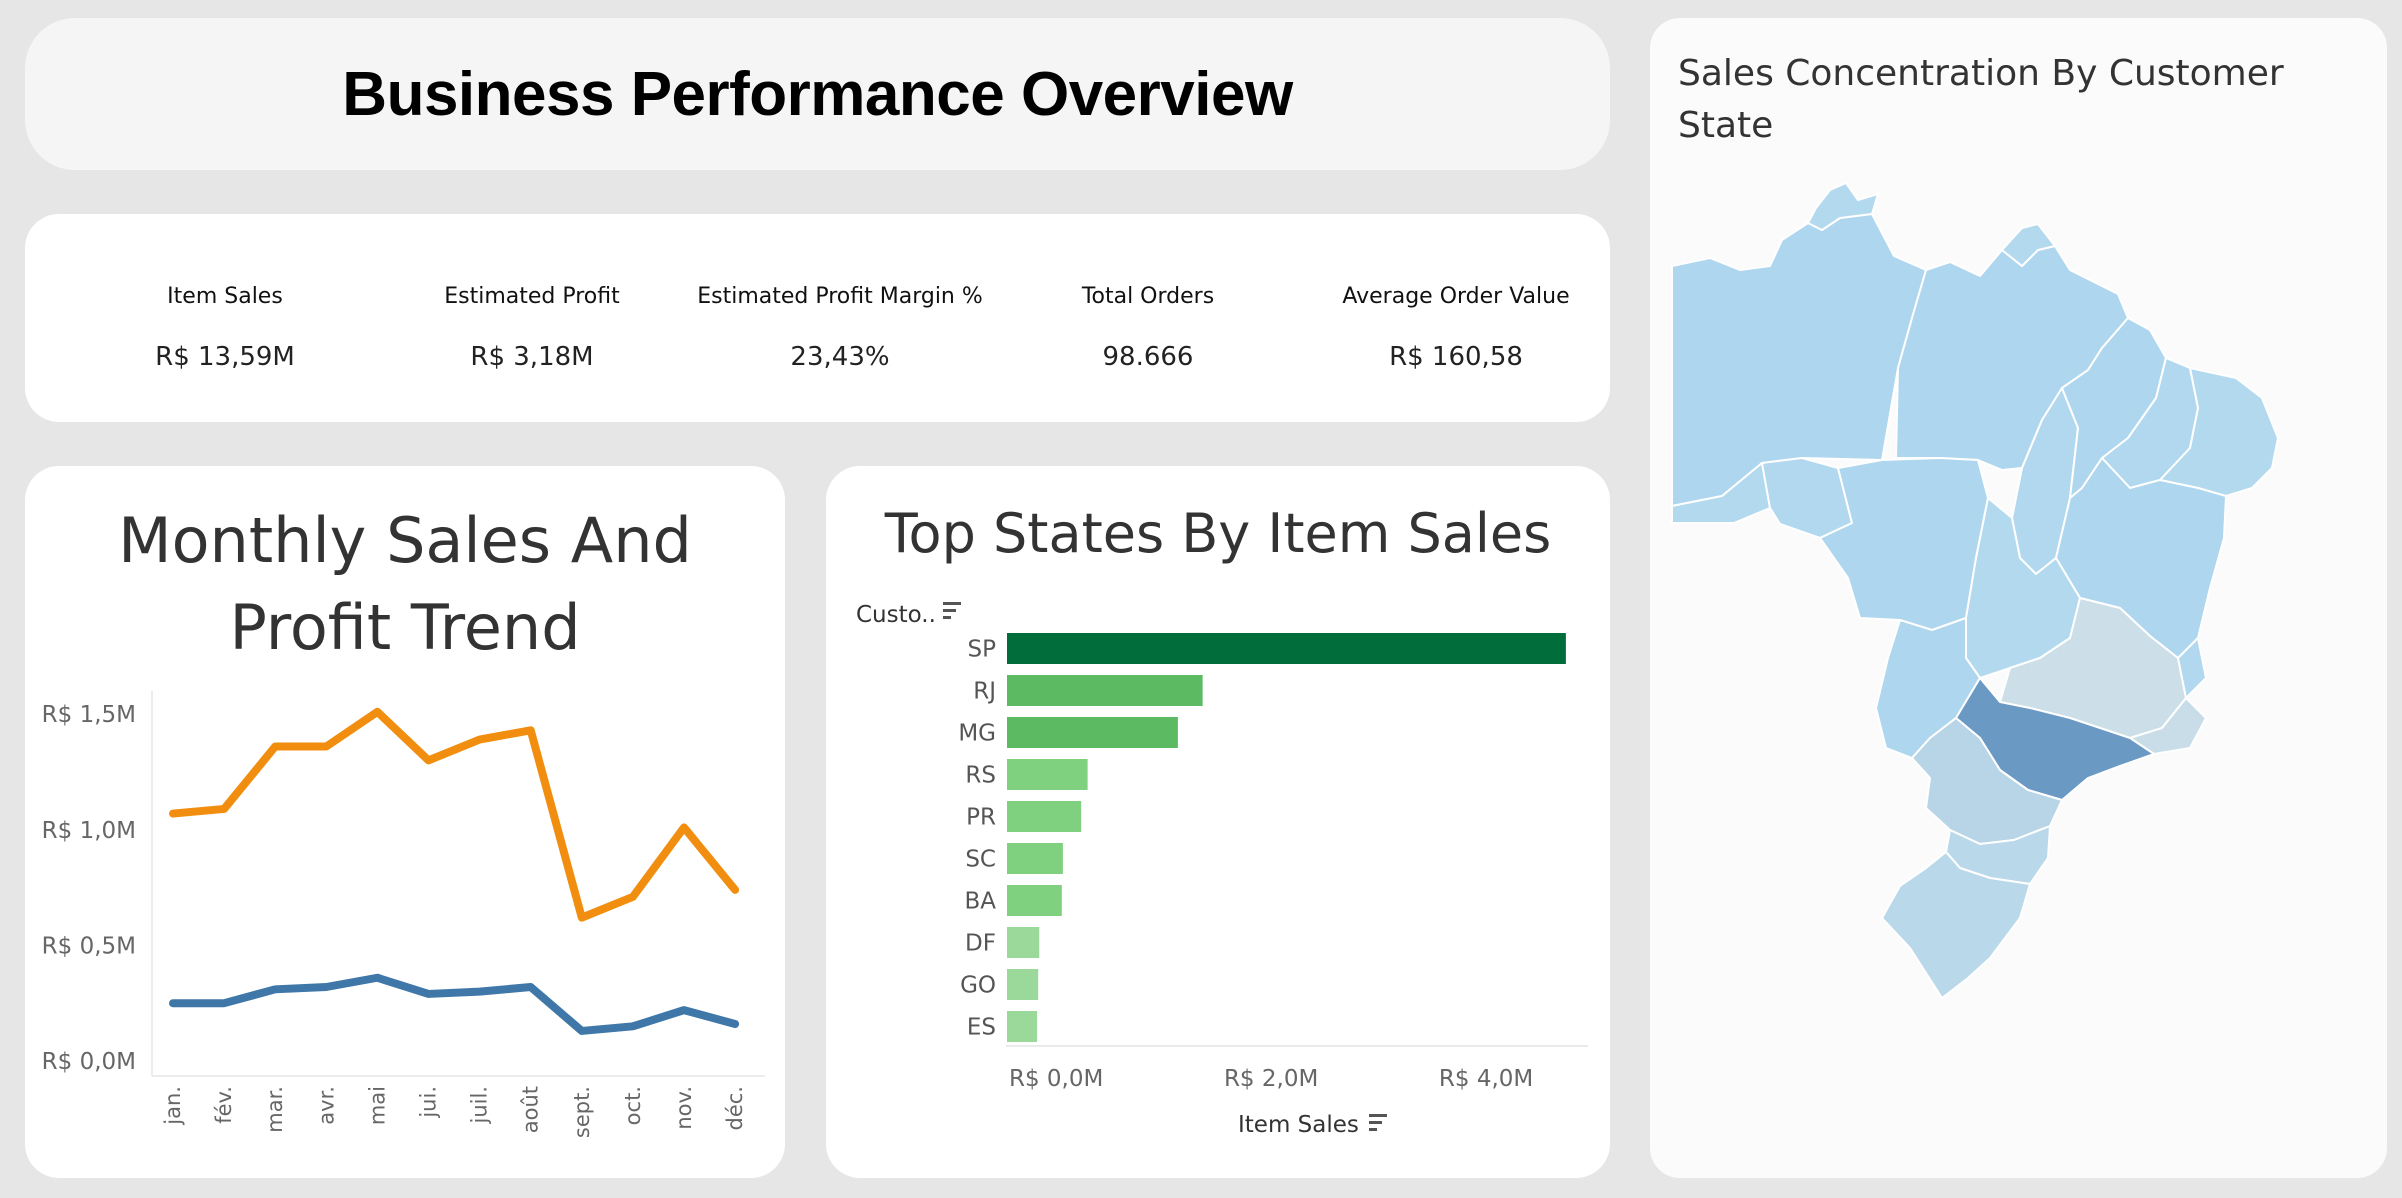 The height and width of the screenshot is (1198, 2402). Describe the element at coordinates (429, 1102) in the screenshot. I see `x-tick-label: jui.` at that location.